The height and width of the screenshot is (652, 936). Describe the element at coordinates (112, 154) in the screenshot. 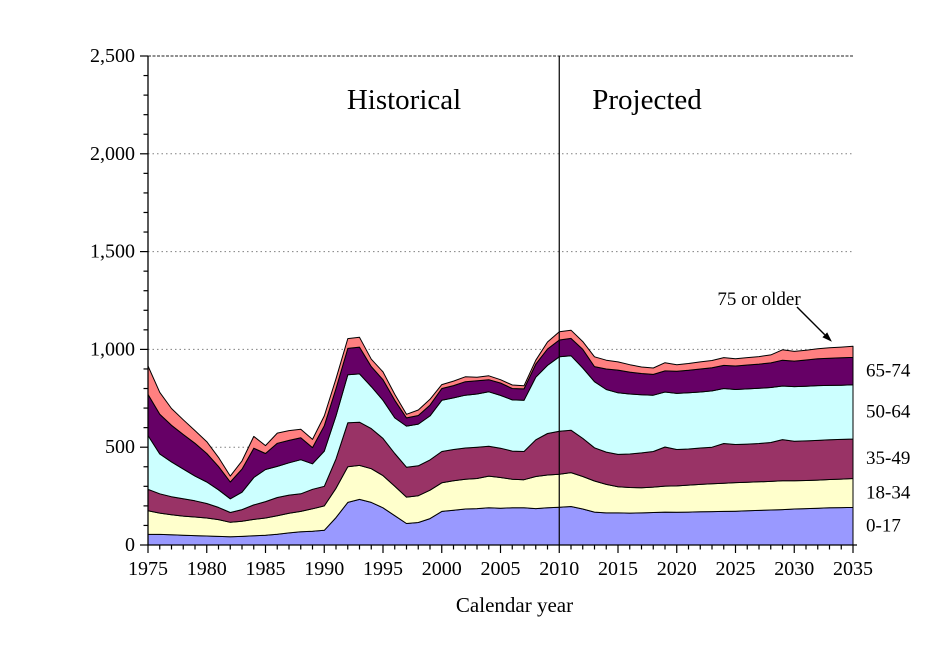

I see `y-tick-label-2-000: 2,000` at that location.